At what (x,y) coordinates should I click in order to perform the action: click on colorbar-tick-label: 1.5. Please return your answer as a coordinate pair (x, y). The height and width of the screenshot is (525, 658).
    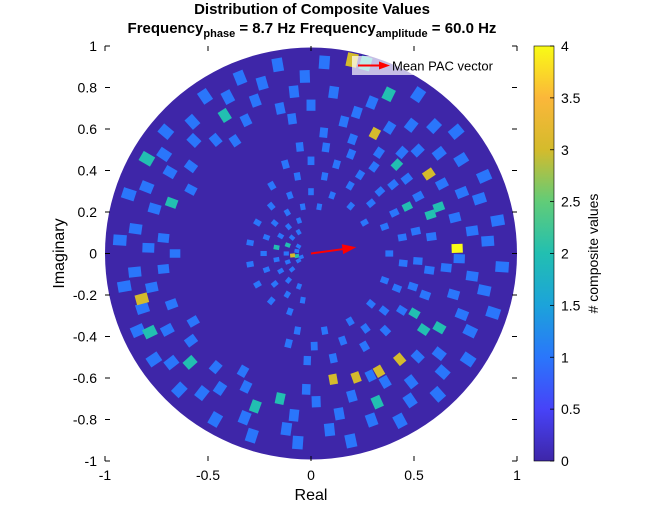
    Looking at the image, I should click on (571, 305).